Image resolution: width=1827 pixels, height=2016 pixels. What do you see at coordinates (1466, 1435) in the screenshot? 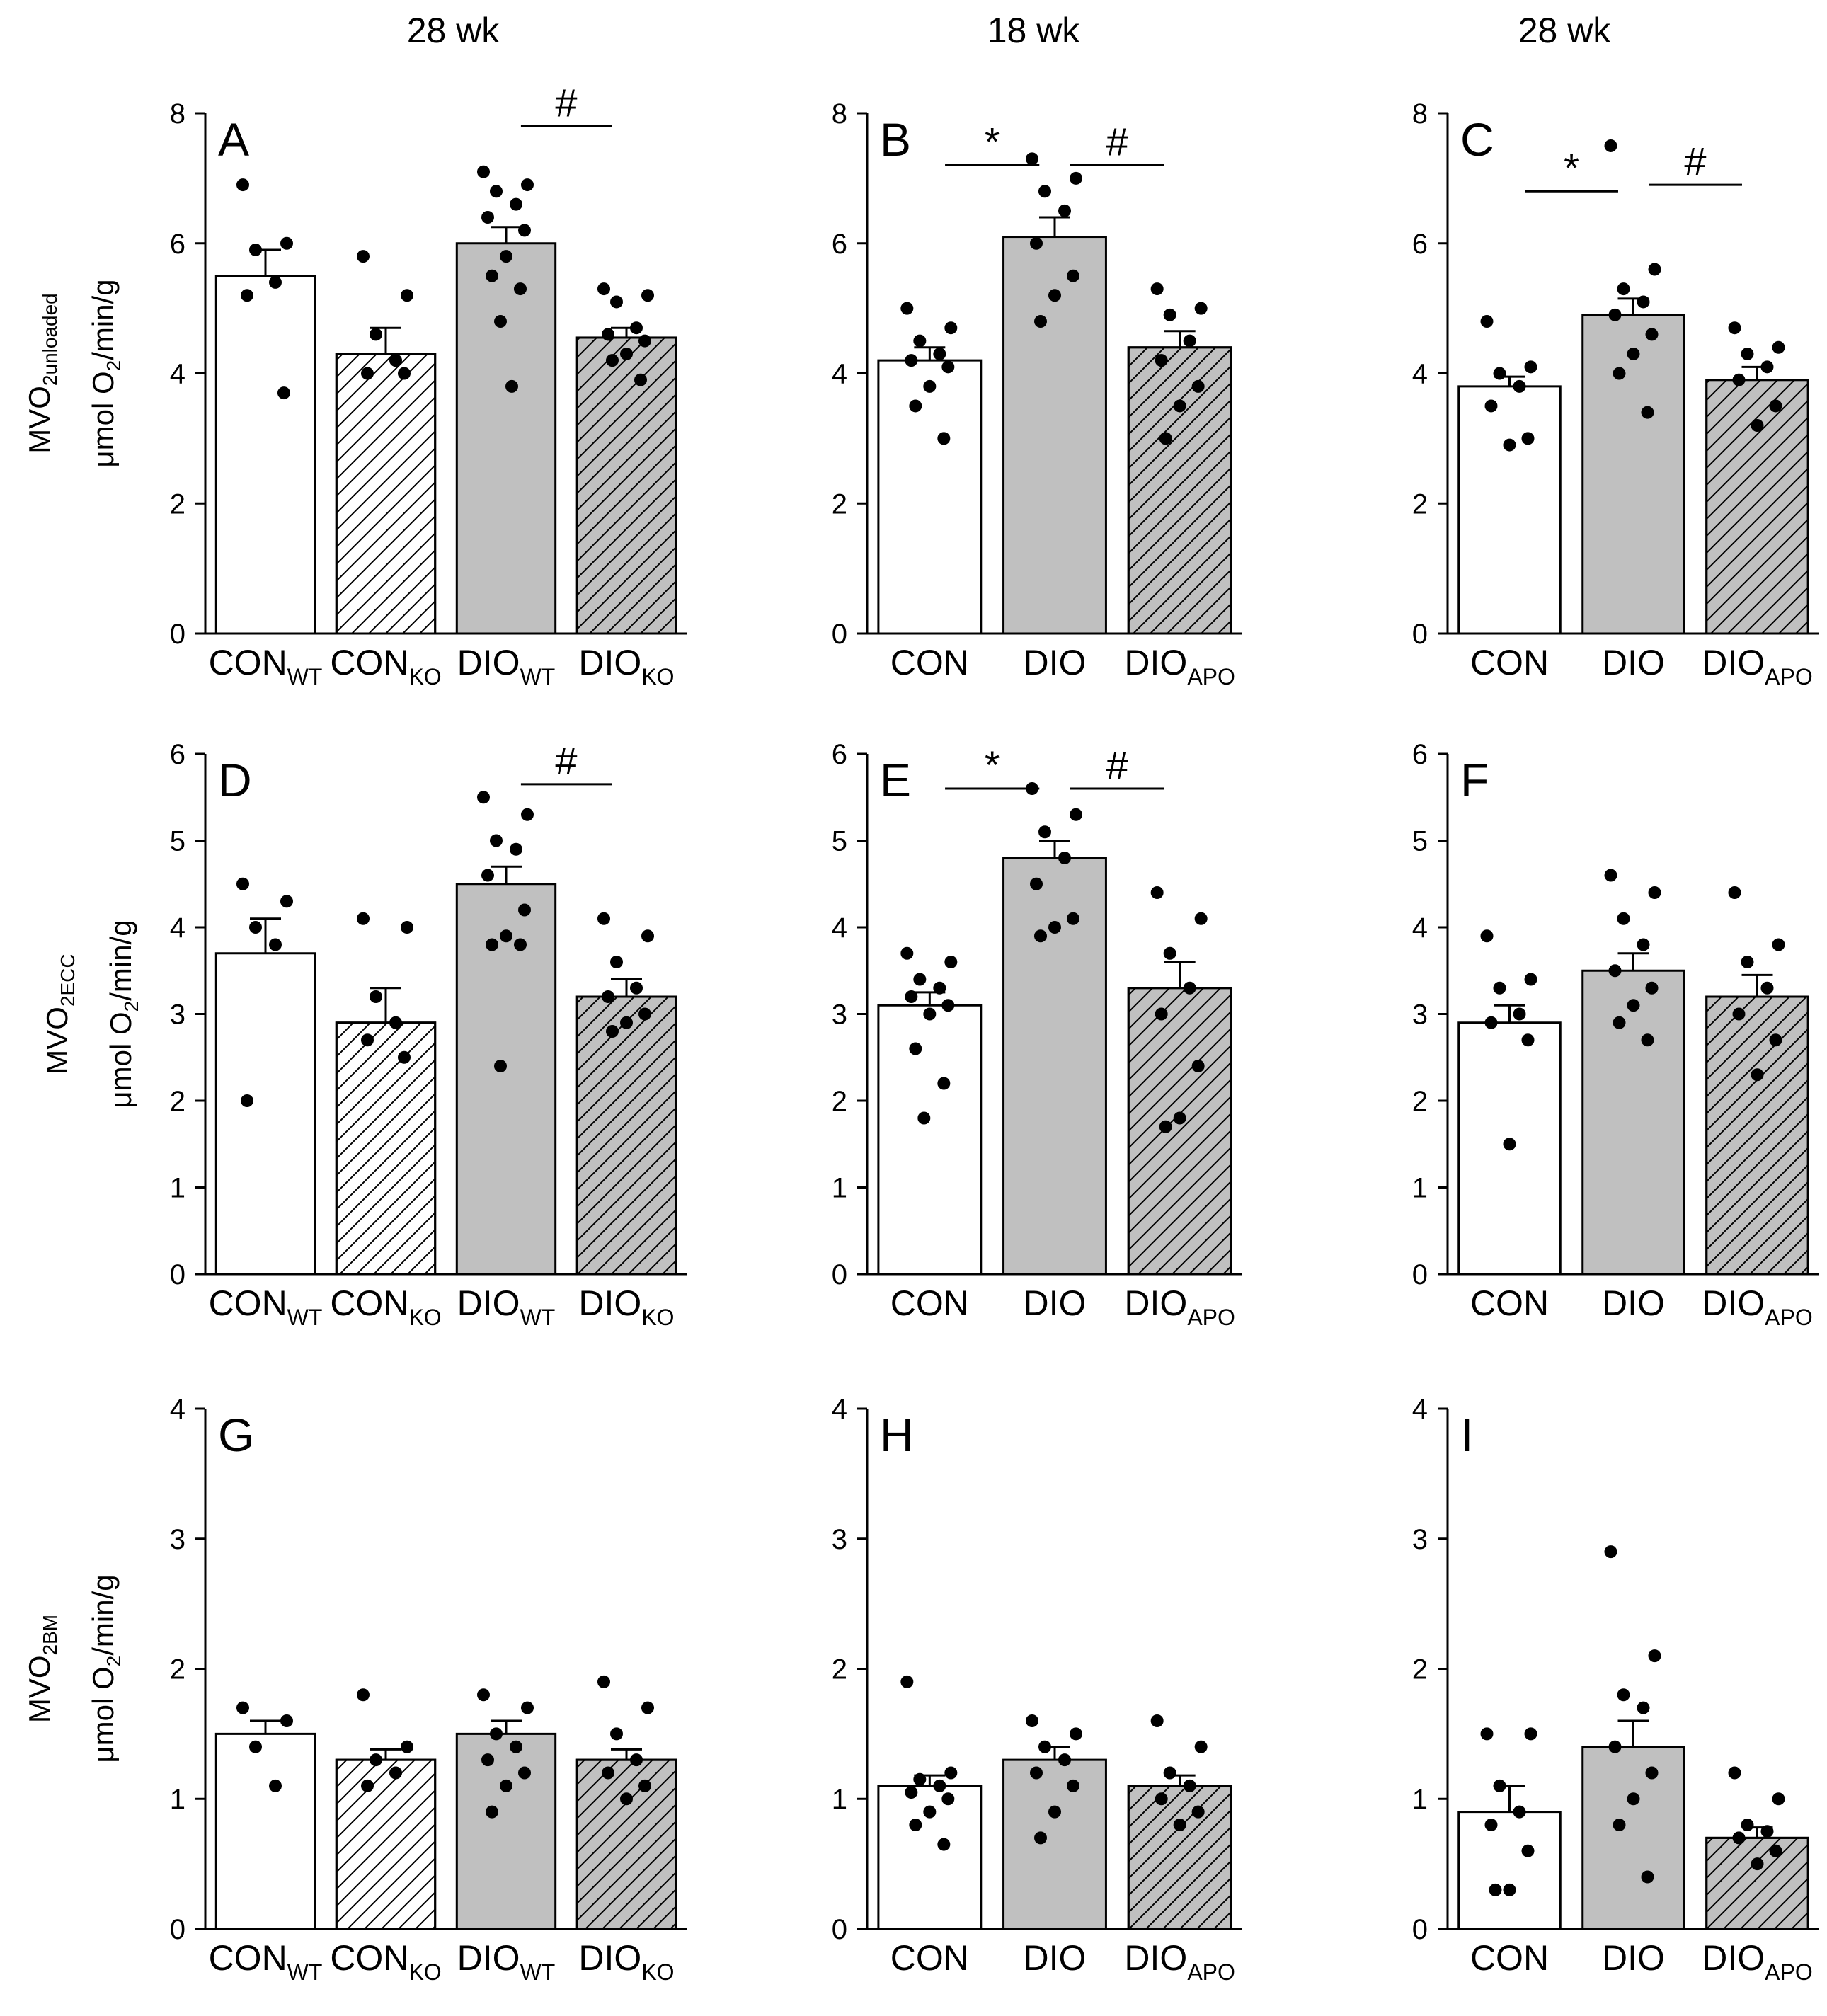
I see `panel-letter-i: I` at bounding box center [1466, 1435].